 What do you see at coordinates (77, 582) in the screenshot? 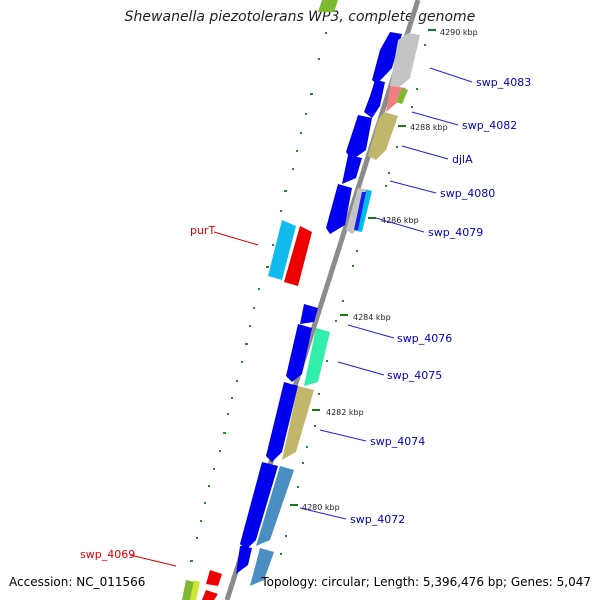
I see `accession-label: Accession: NC_011566` at bounding box center [77, 582].